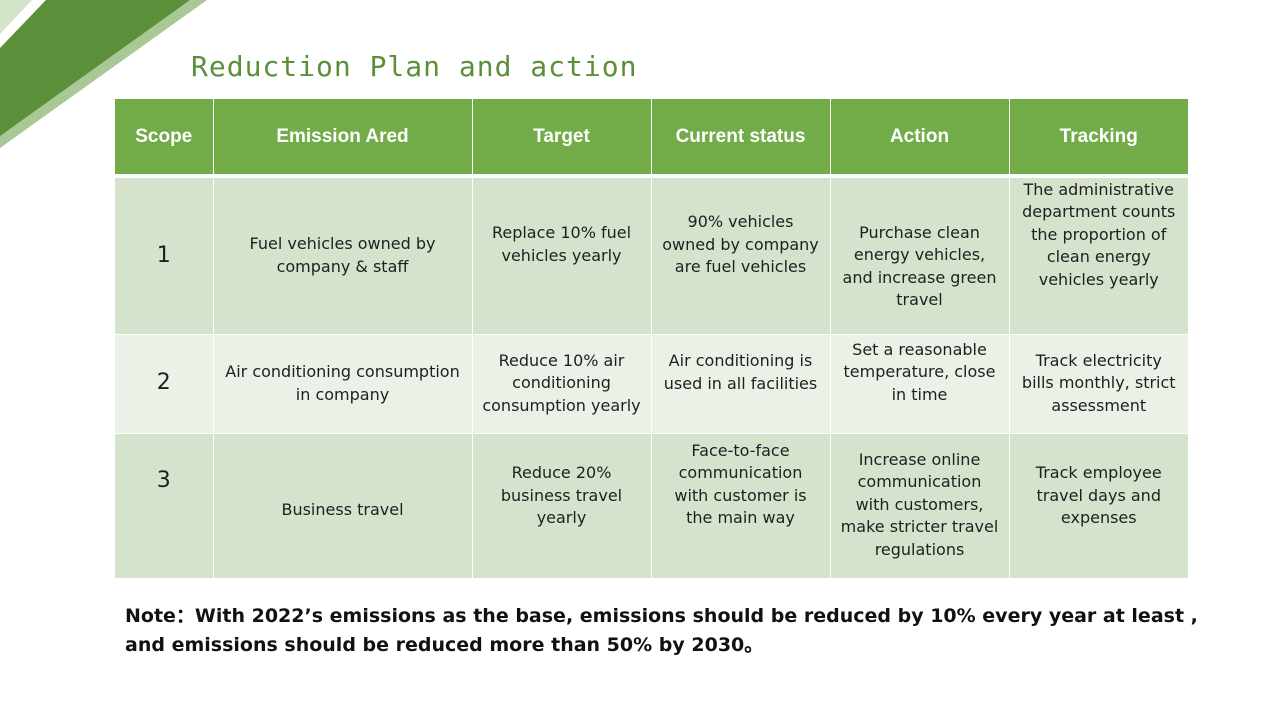  Describe the element at coordinates (342, 505) in the screenshot. I see `cell-emission-area: Business travel` at that location.